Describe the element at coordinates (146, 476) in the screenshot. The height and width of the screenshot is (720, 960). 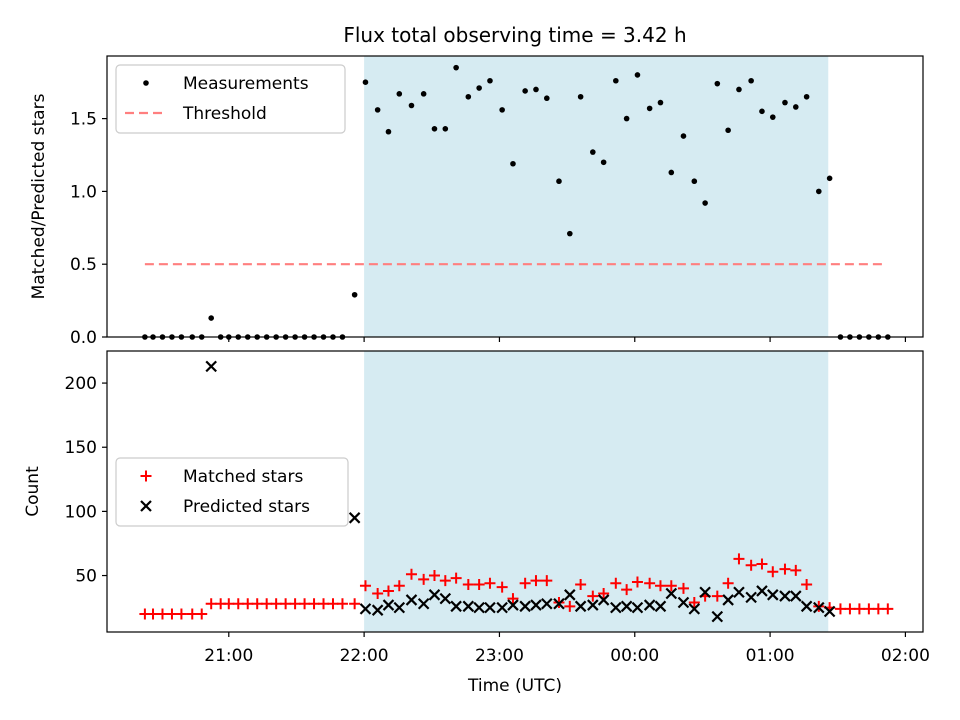
I see `legend-plus-marker` at that location.